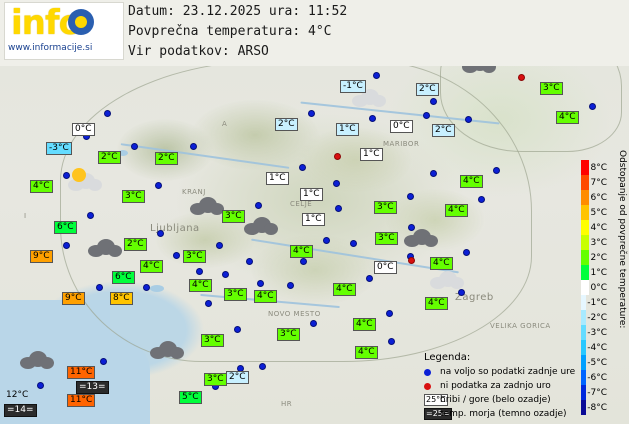  What do you see at coordinates (83, 129) in the screenshot?
I see `temperature-label: 0°C` at bounding box center [83, 129].